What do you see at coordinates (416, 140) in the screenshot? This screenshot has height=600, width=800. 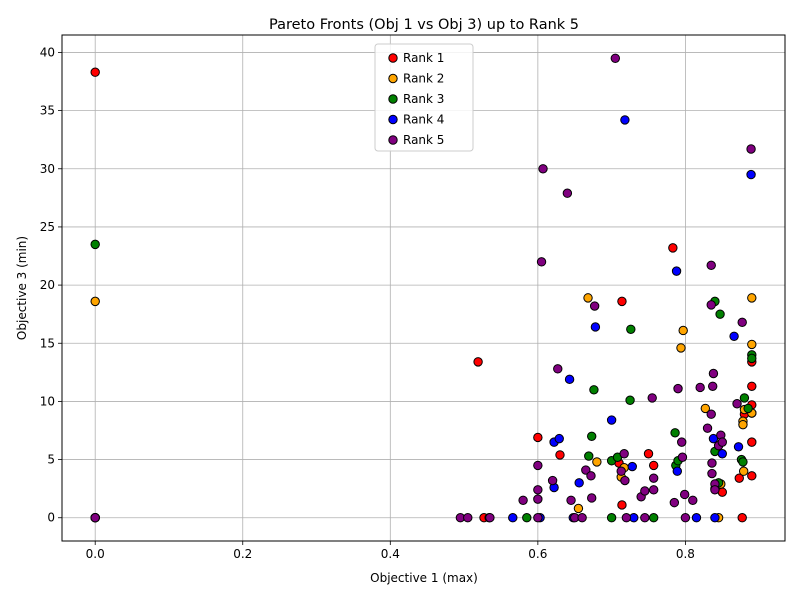 I see `legend-item: Rank 5` at bounding box center [416, 140].